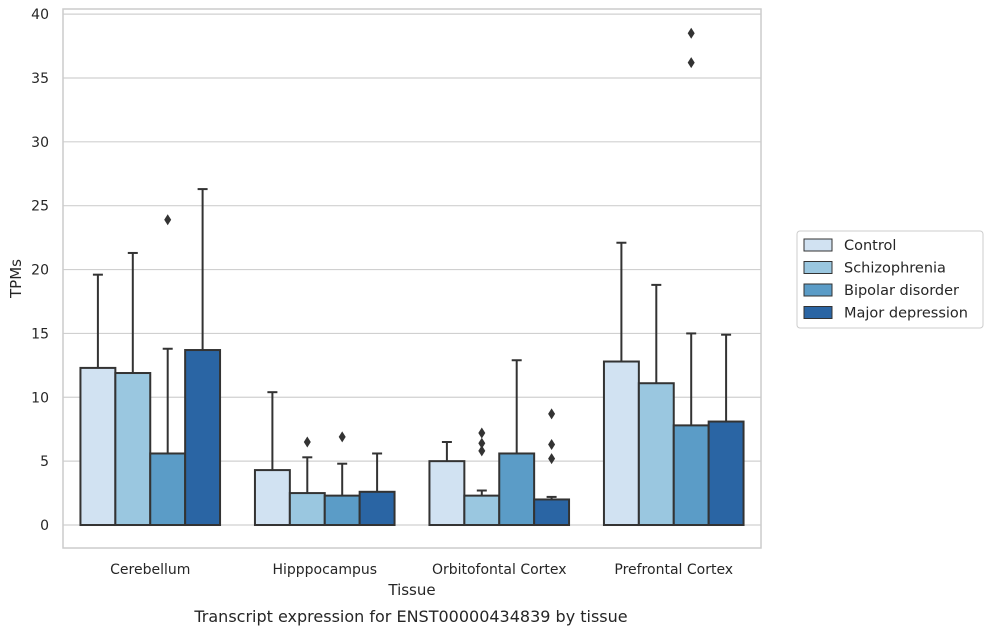  Describe the element at coordinates (150, 570) in the screenshot. I see `x-tick-label: Cerebellum` at that location.